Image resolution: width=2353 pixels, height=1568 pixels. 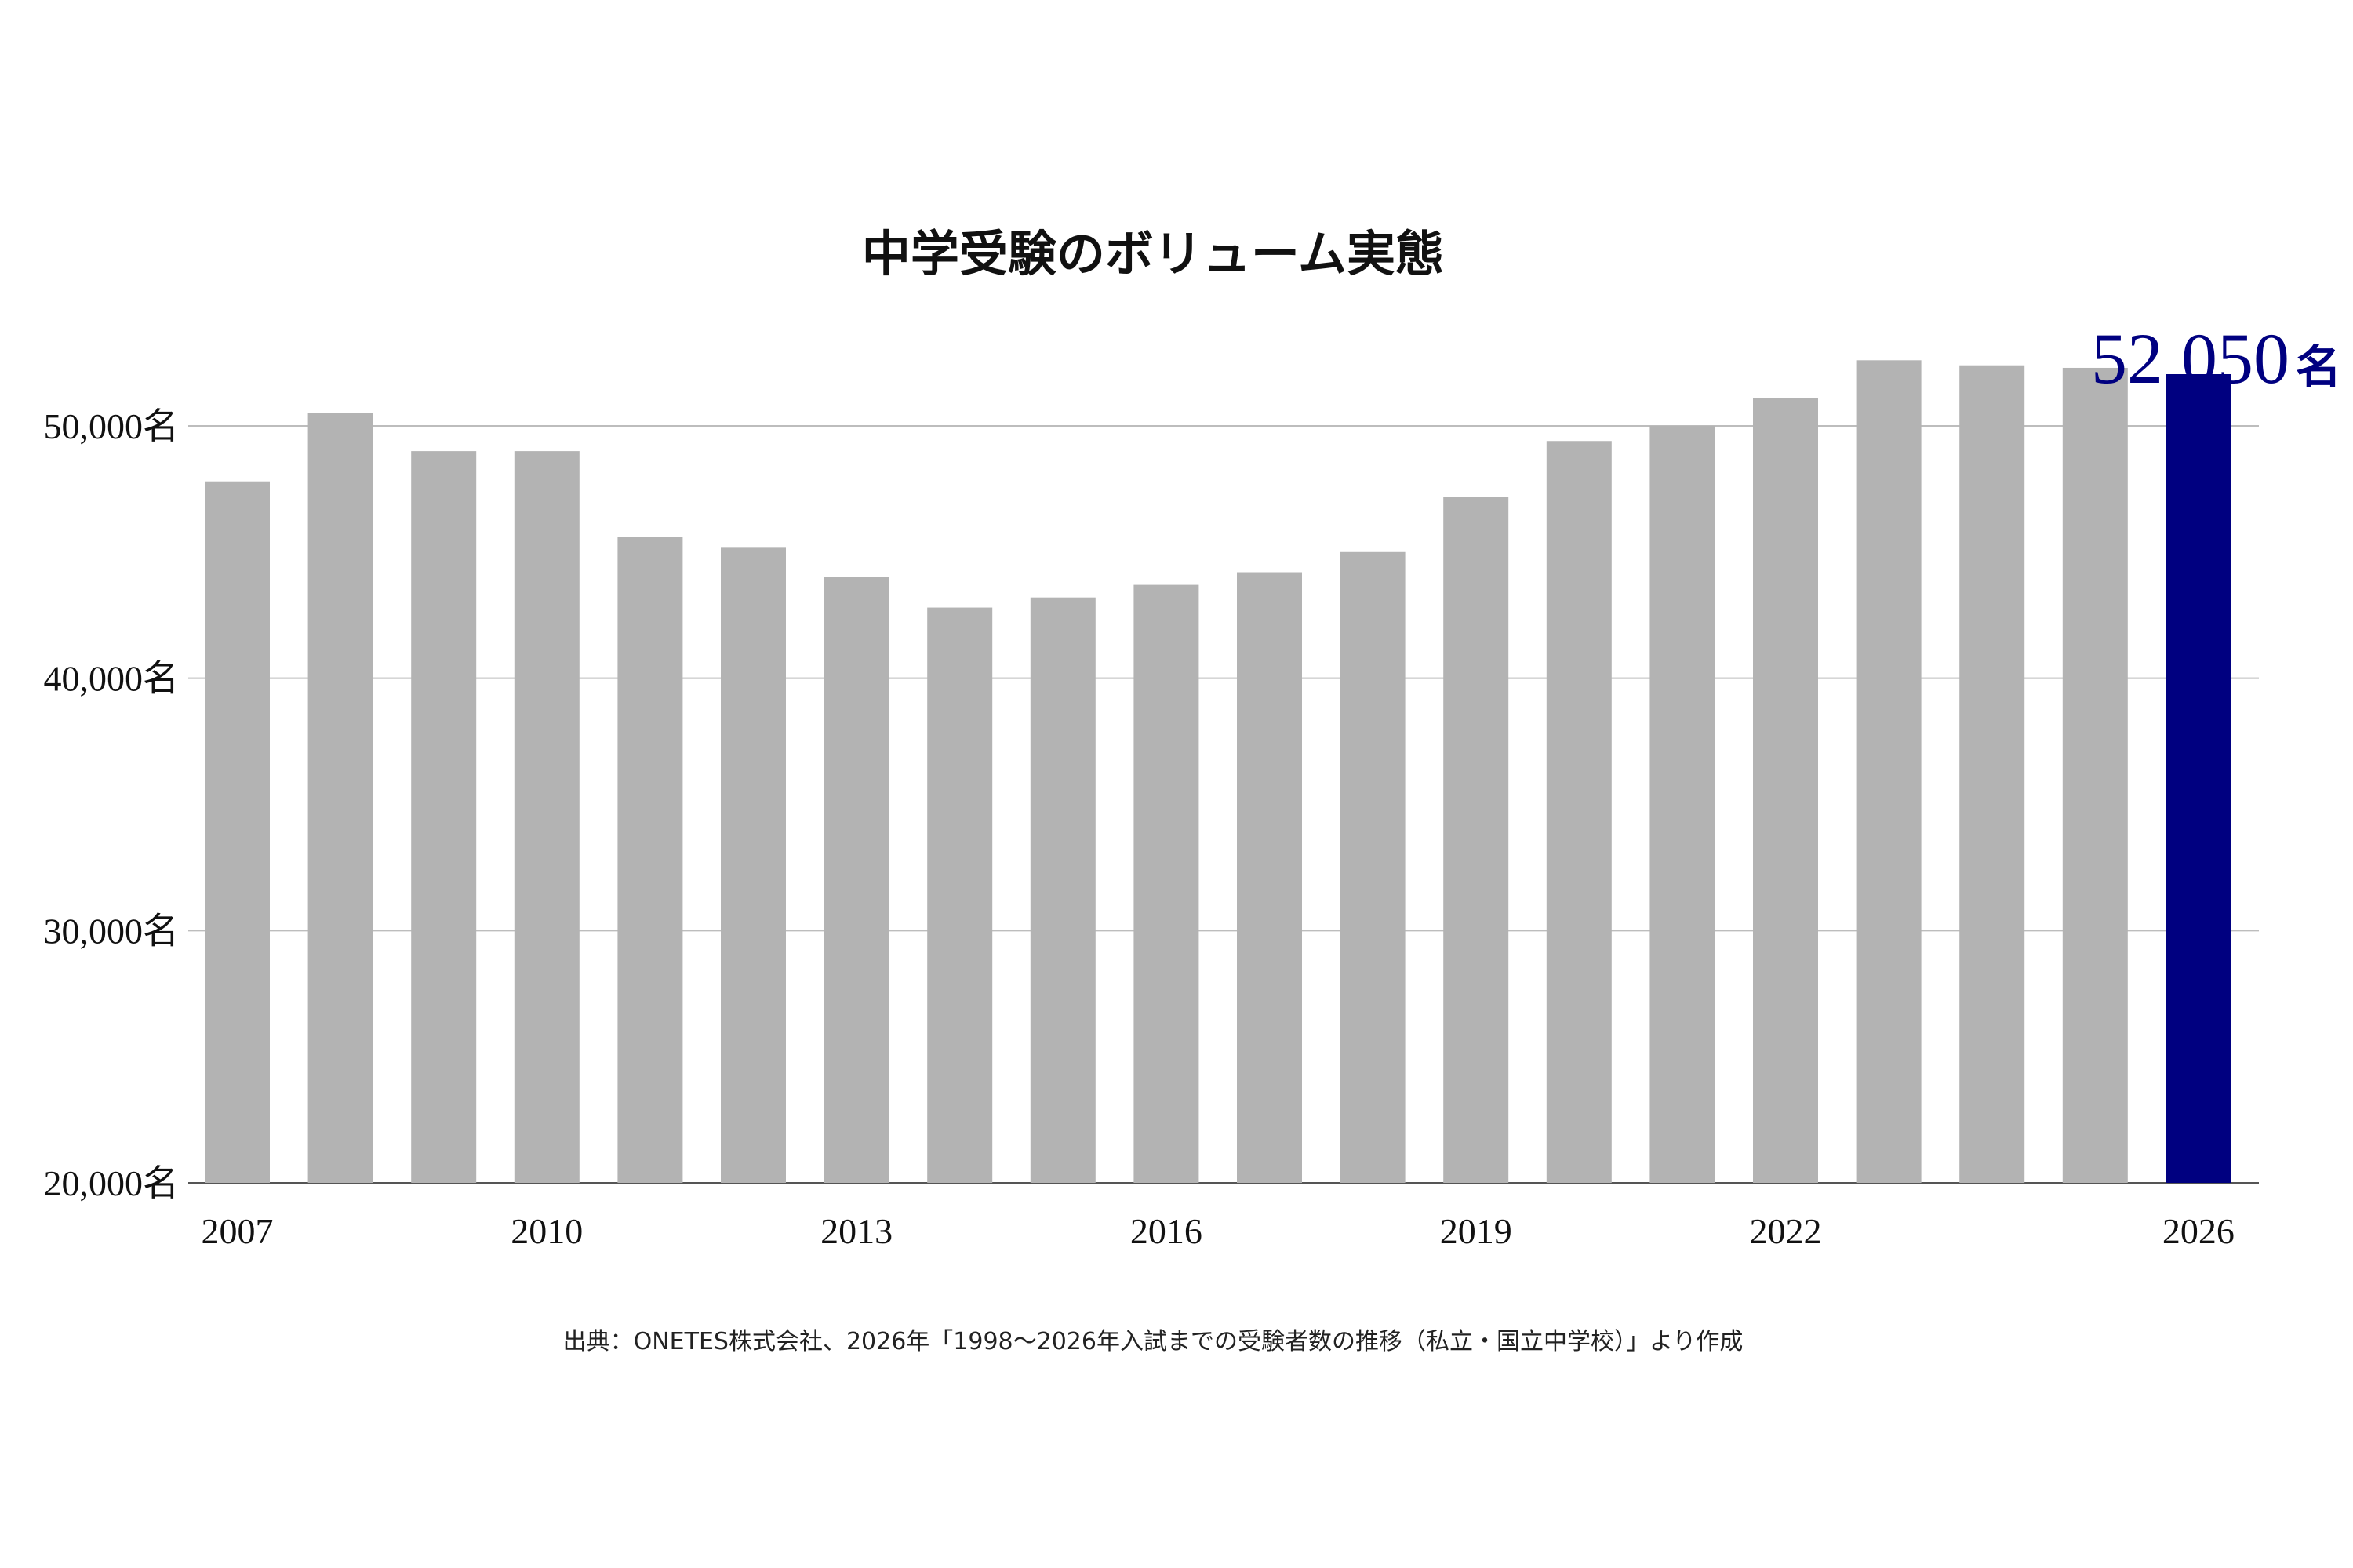 What do you see at coordinates (856, 1231) in the screenshot?
I see `x-tick-label: 2013` at bounding box center [856, 1231].